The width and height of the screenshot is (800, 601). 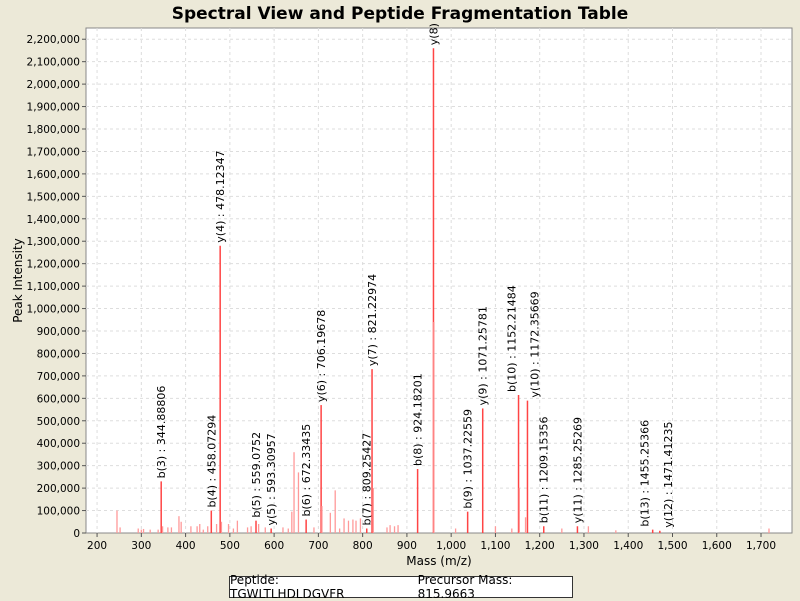 I want to click on y-tick-label: 2,000,000, so click(x=53, y=85).